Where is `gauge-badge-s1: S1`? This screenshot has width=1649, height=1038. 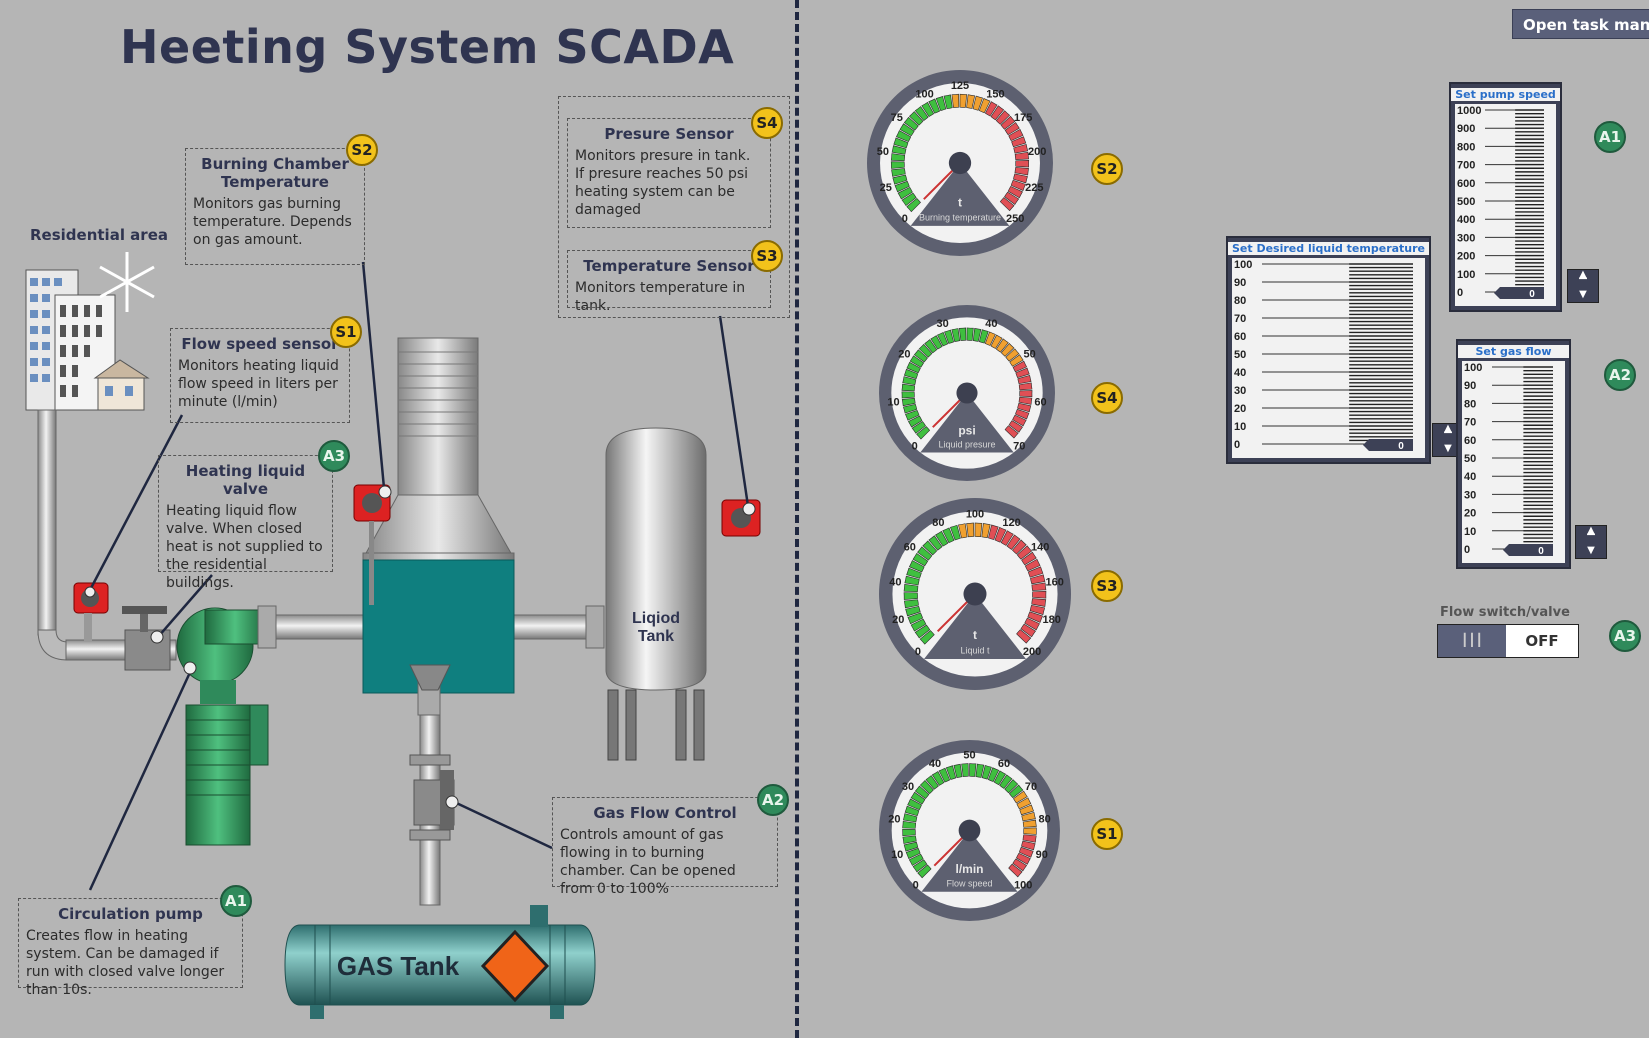
gauge-badge-s1: S1 is located at coordinates (1107, 834).